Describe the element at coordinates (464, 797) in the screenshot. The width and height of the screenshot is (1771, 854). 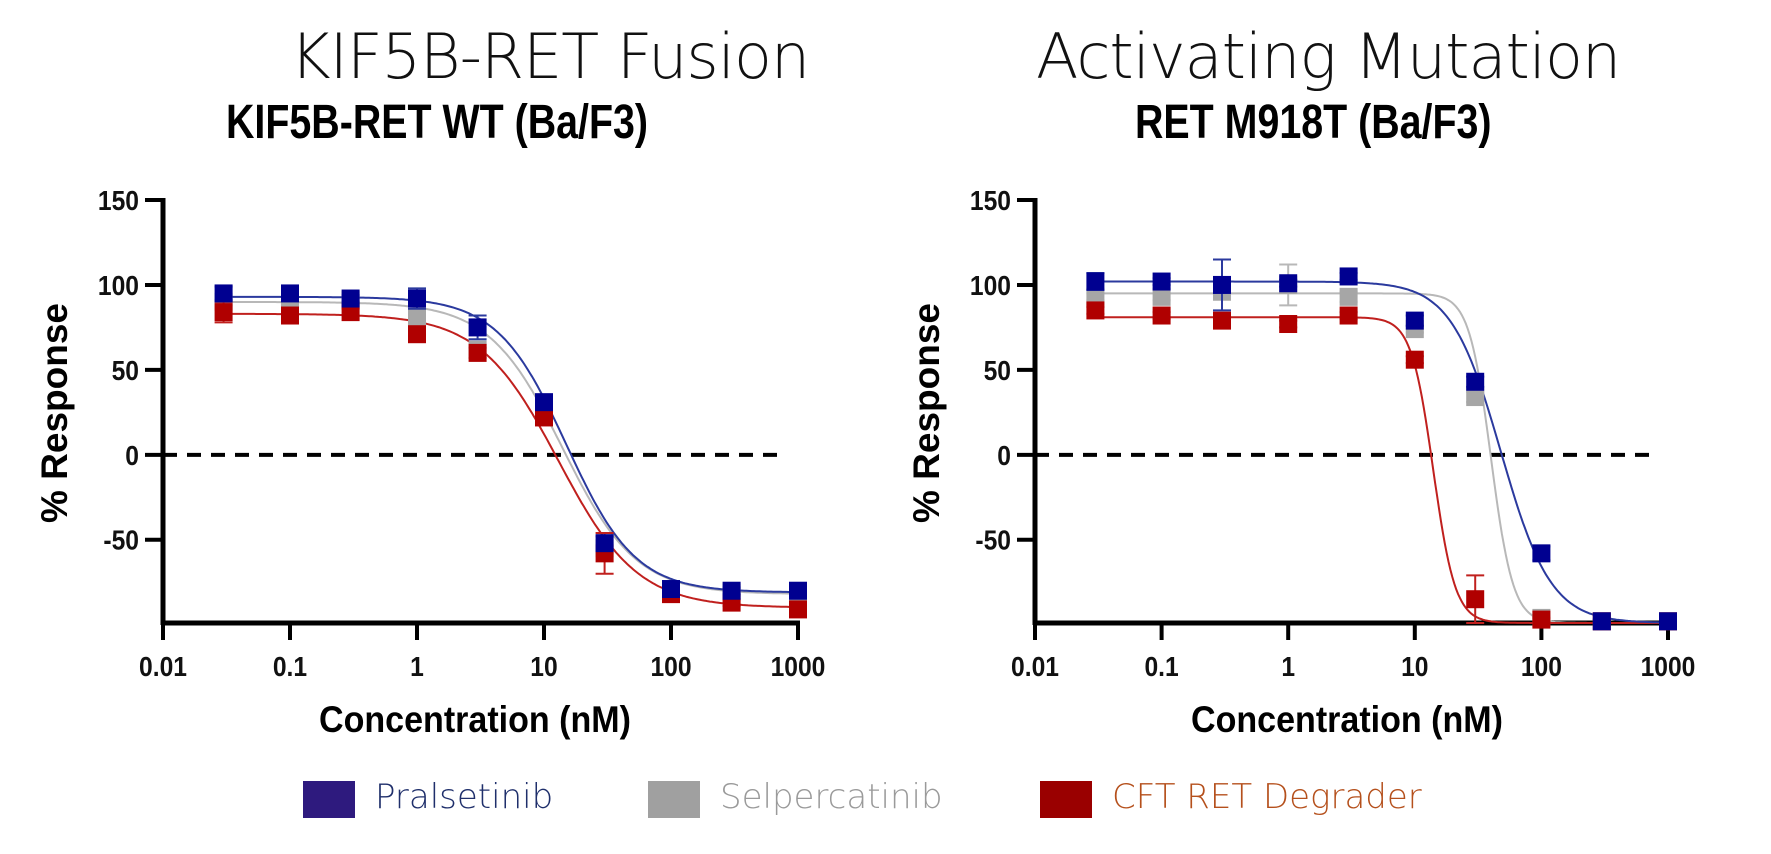
I see `legend-label-pralsetinib: Pralsetinib` at that location.